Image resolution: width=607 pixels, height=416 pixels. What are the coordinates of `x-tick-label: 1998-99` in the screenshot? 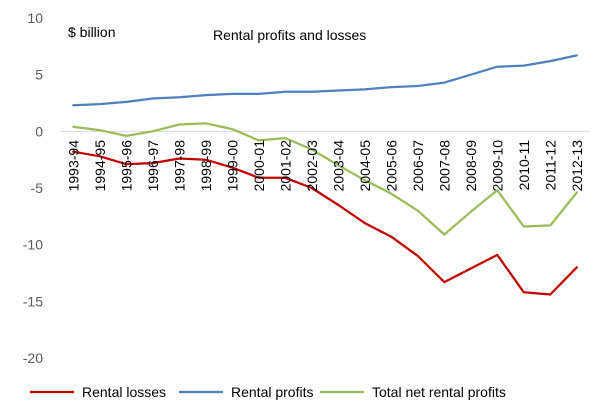 It's located at (206, 166).